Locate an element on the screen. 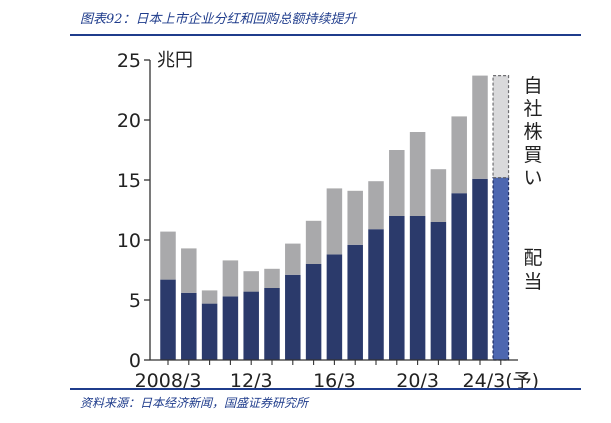 The width and height of the screenshot is (611, 423). y-tick-label: 25 is located at coordinates (129, 61).